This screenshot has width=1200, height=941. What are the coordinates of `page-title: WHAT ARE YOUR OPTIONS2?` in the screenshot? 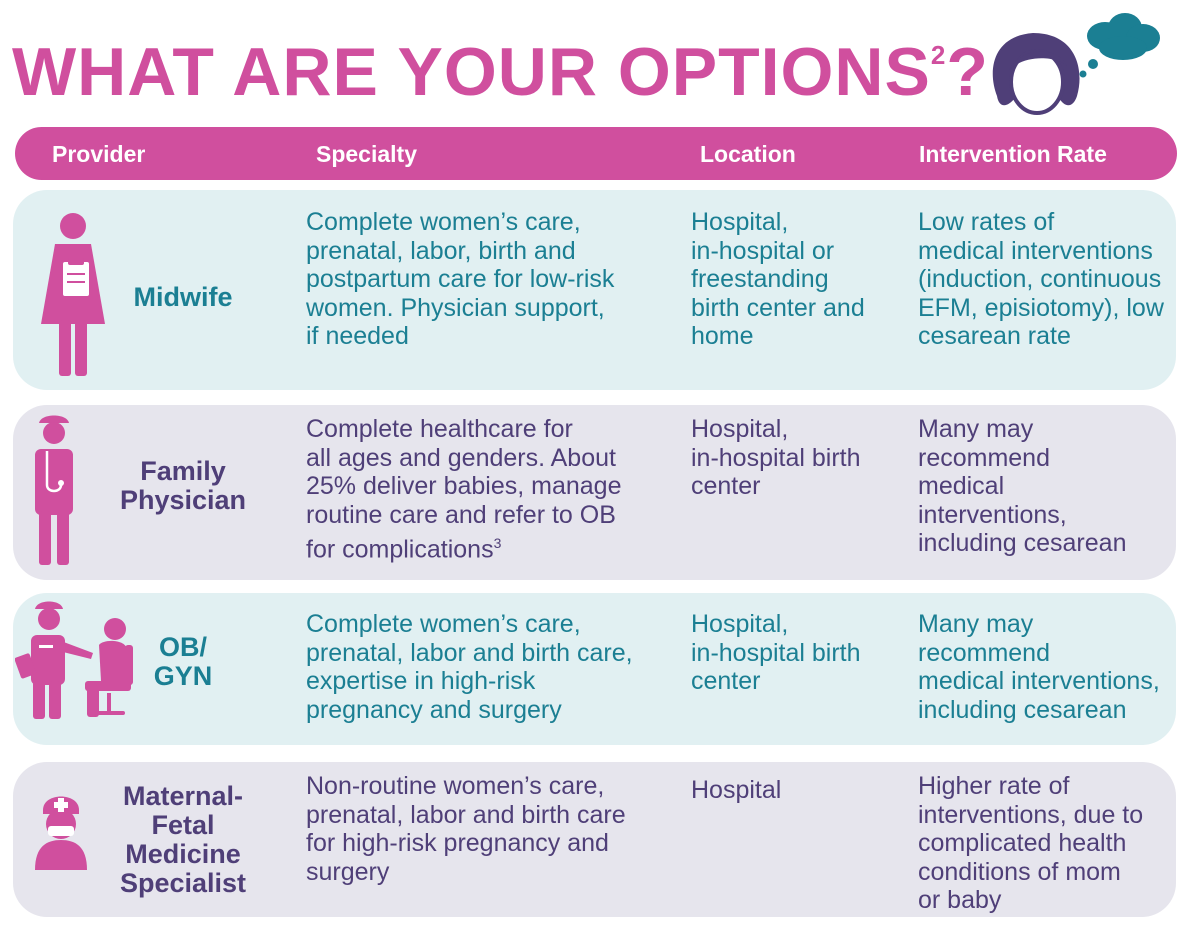 It's located at (500, 72).